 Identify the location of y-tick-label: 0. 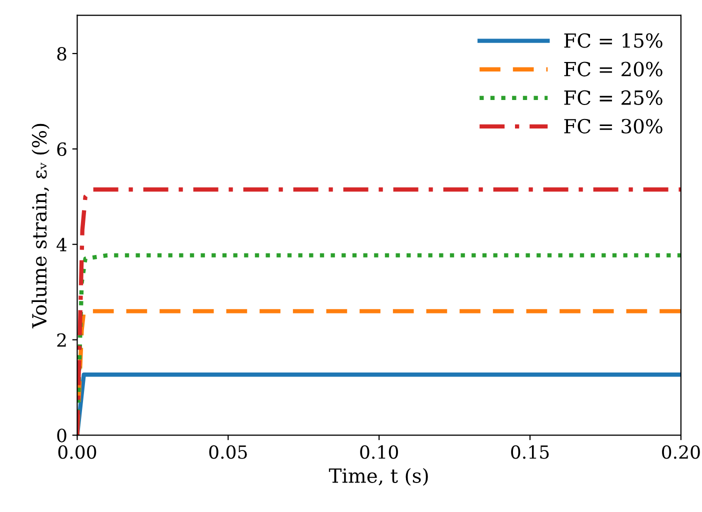
(61, 435).